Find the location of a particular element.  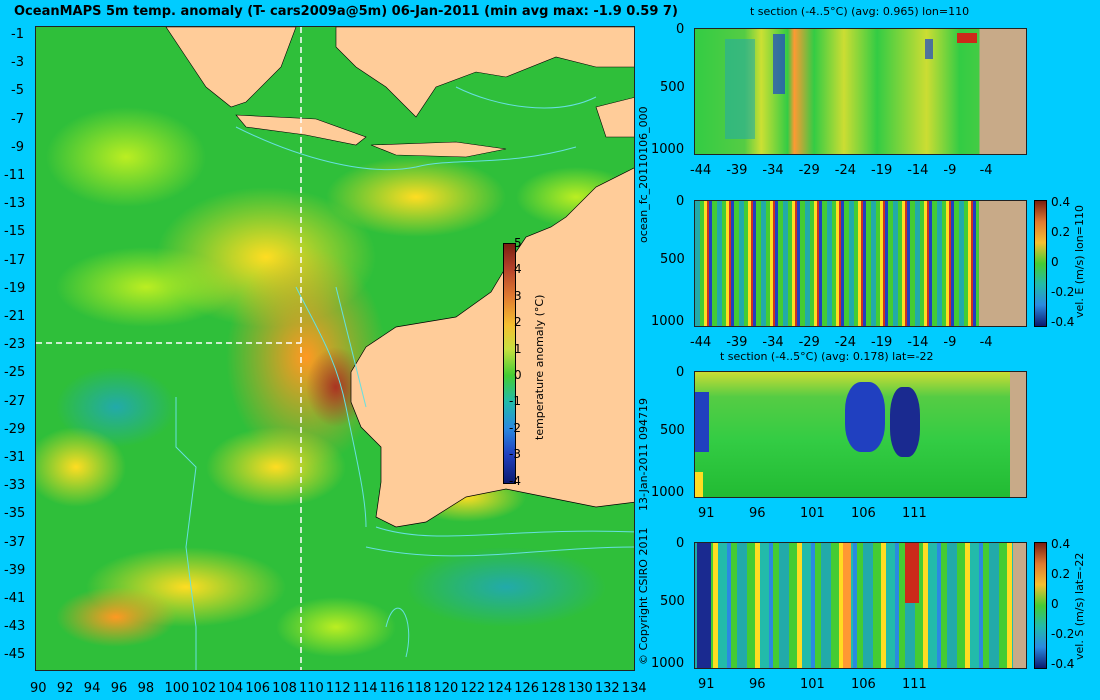

temp-section-lat22 is located at coordinates (860, 434).